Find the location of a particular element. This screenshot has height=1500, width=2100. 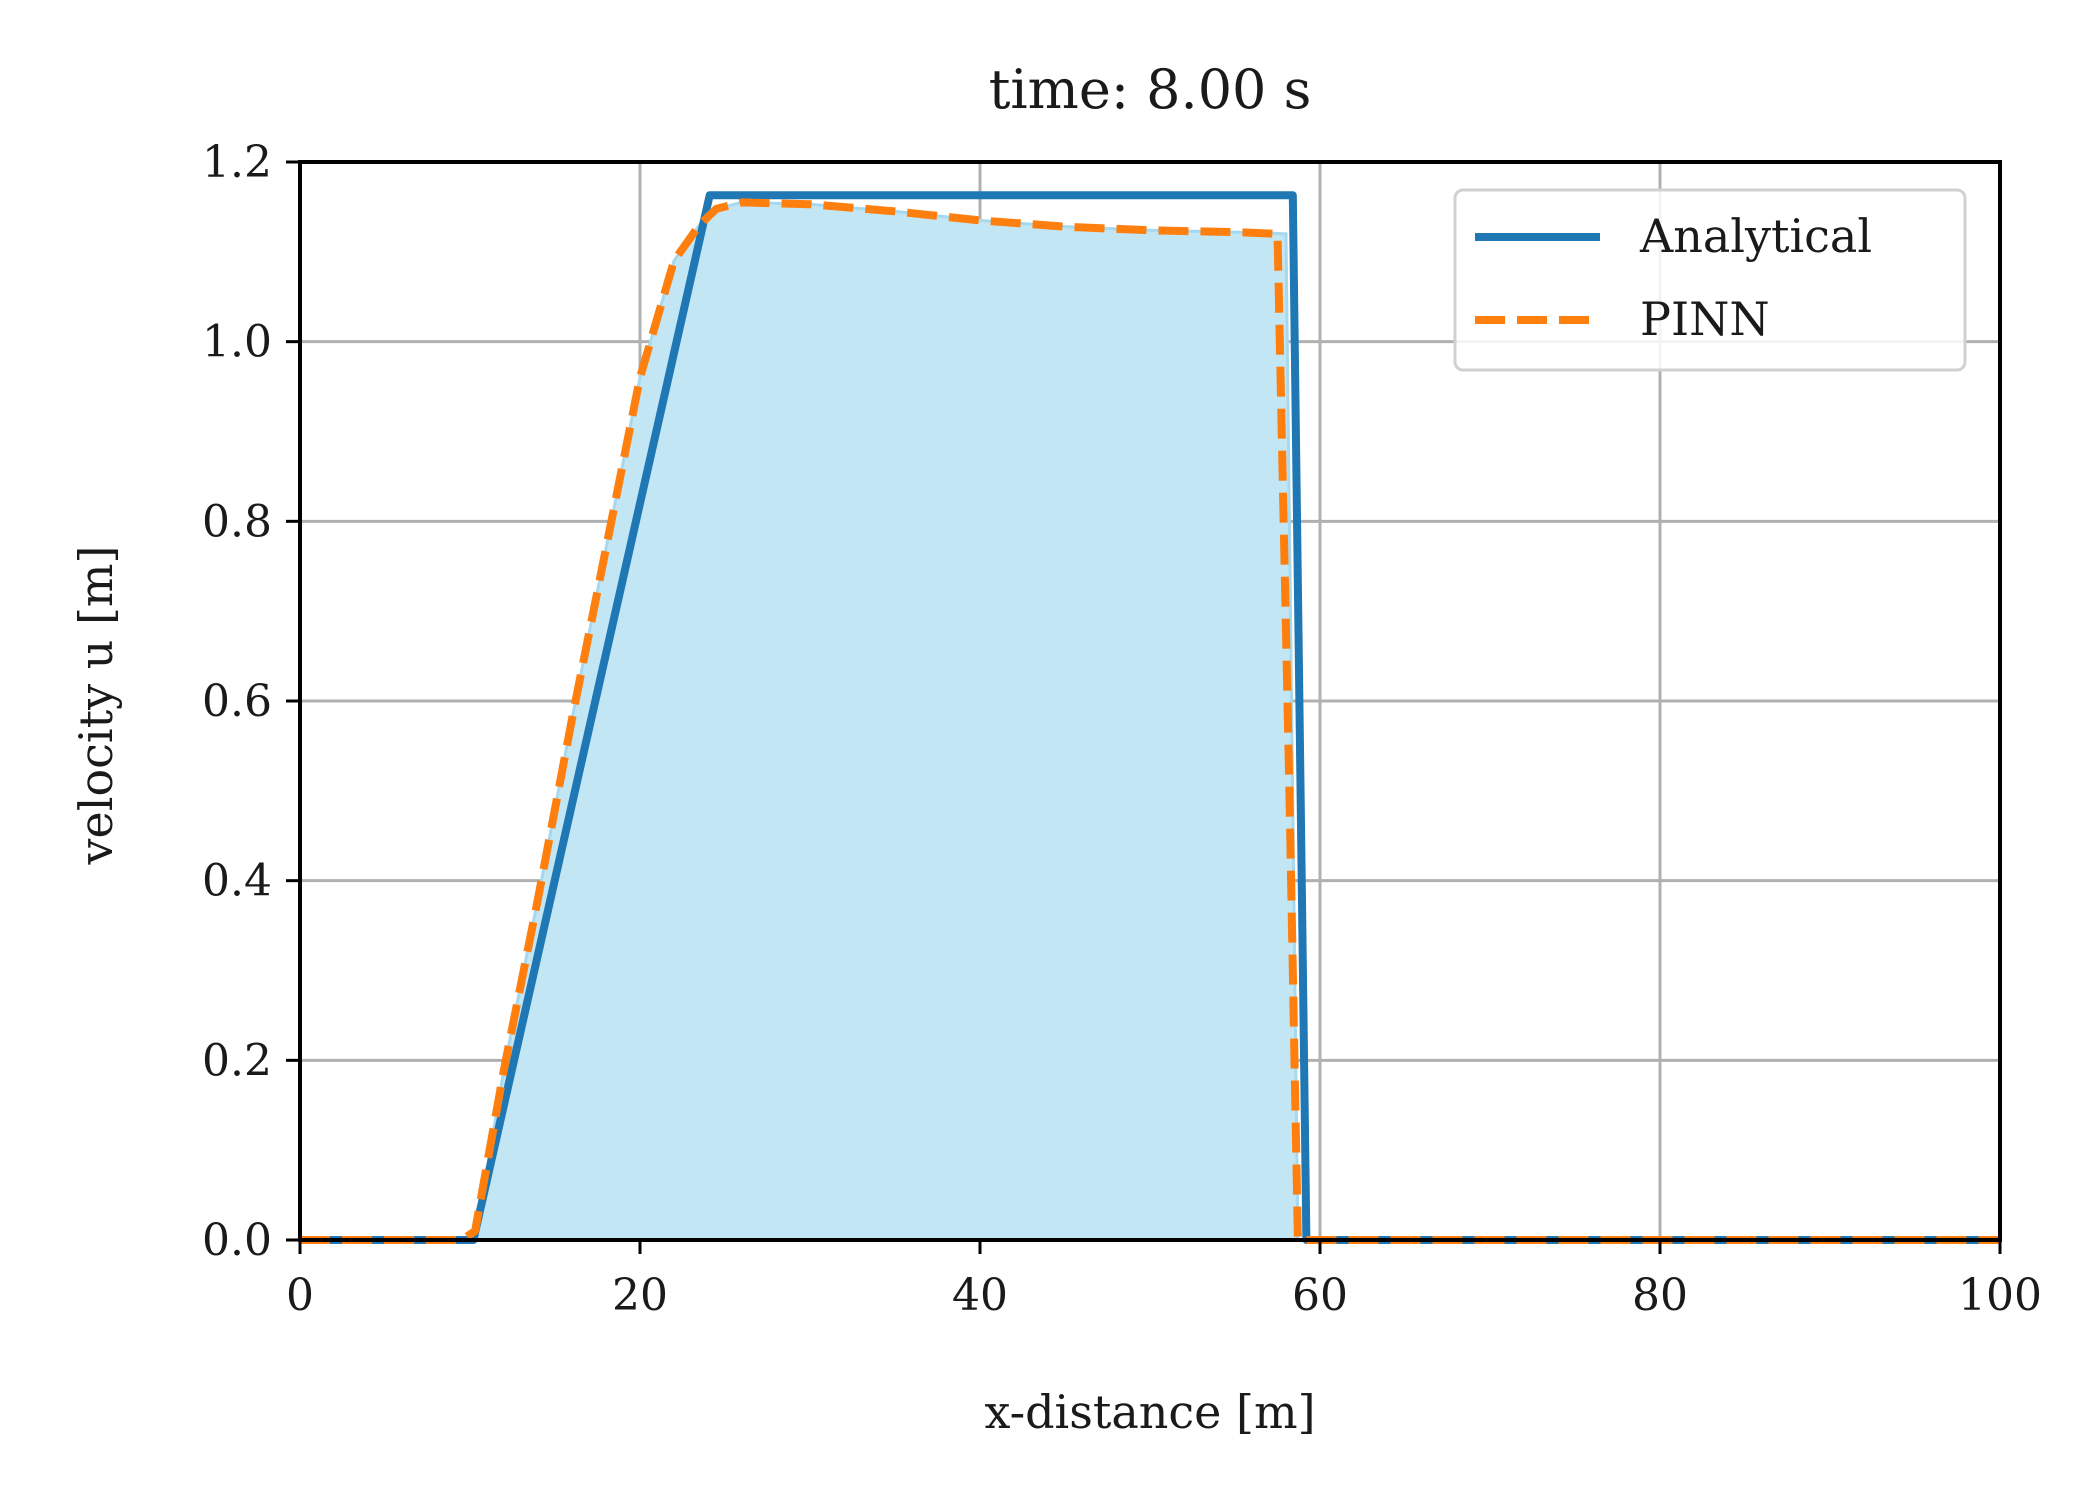

chart-title: time: 8.00 s is located at coordinates (1150, 89).